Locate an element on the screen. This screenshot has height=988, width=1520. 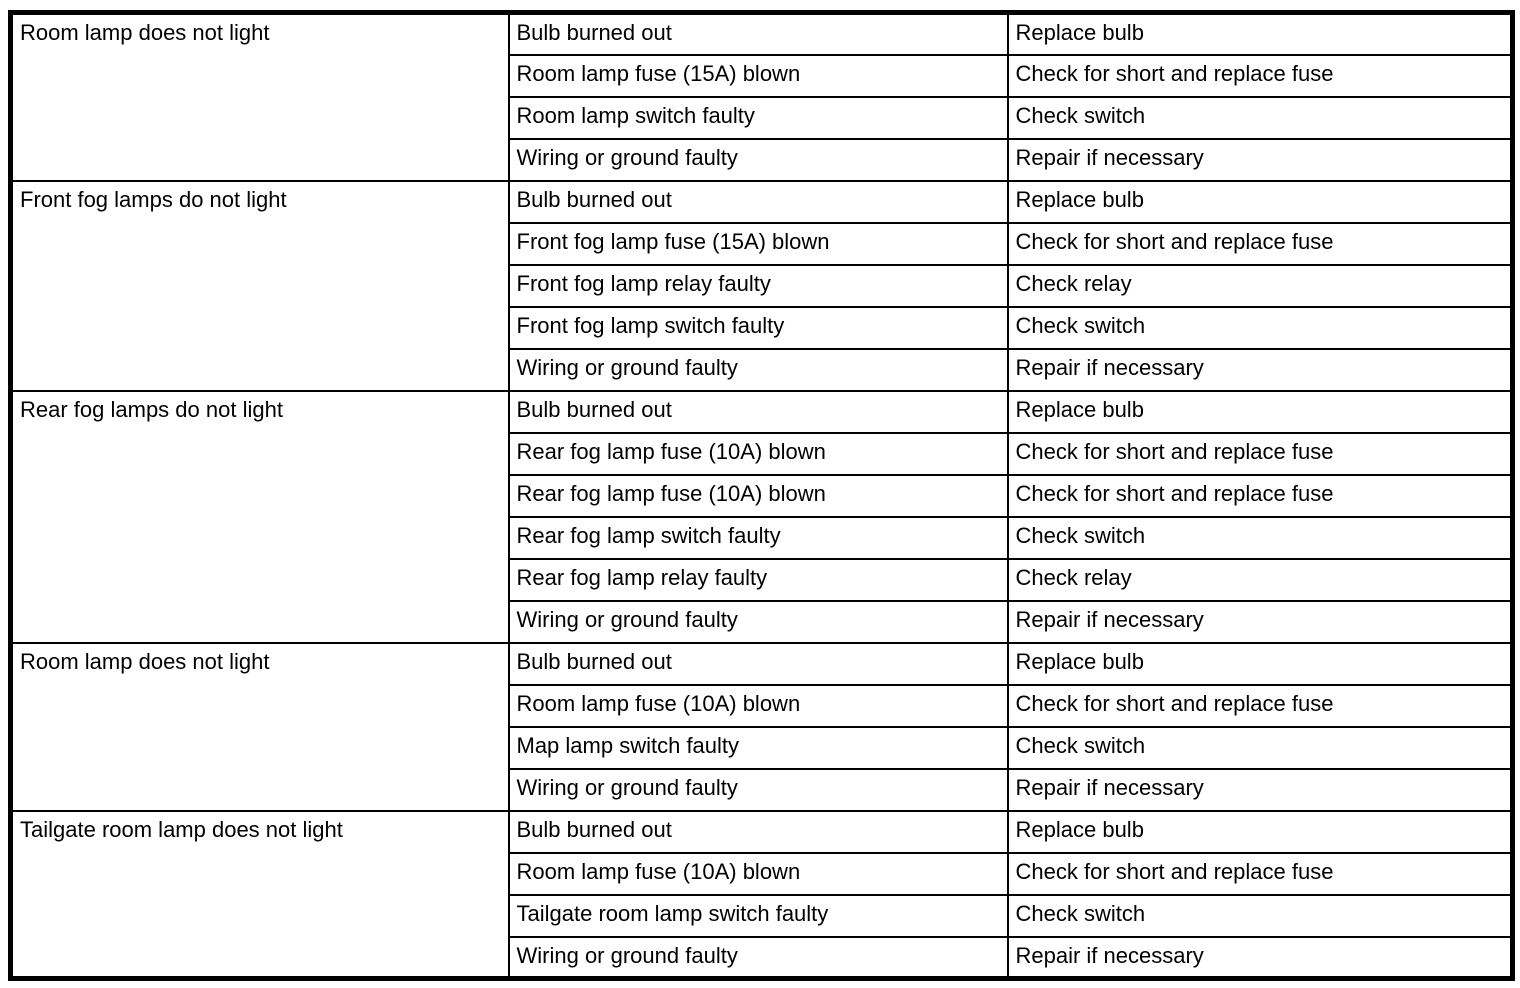
cause-cell: Tailgate room lamp switch faulty is located at coordinates (758, 915).